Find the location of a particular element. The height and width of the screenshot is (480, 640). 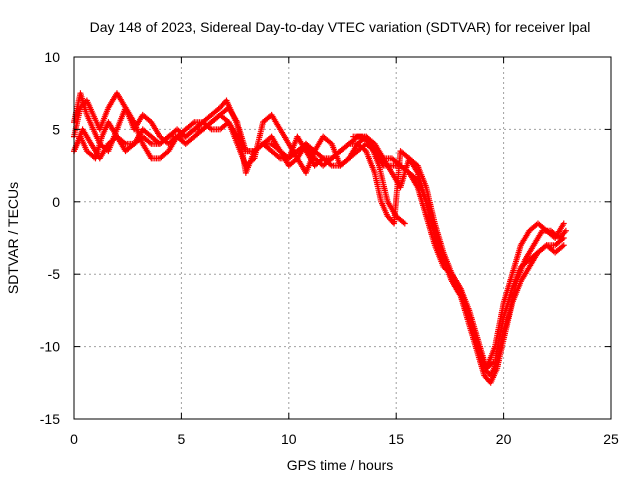

x-tick-label: 10 is located at coordinates (289, 439).